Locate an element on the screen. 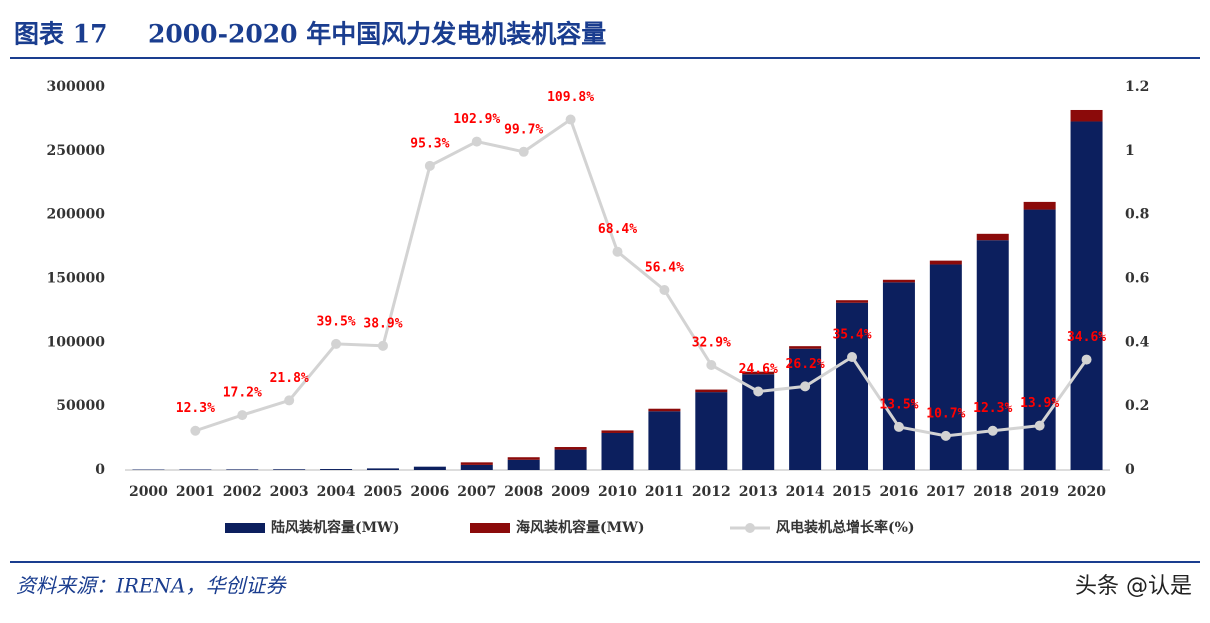 This screenshot has width=1210, height=623. y2-tick-label: 0.8 is located at coordinates (1137, 215).